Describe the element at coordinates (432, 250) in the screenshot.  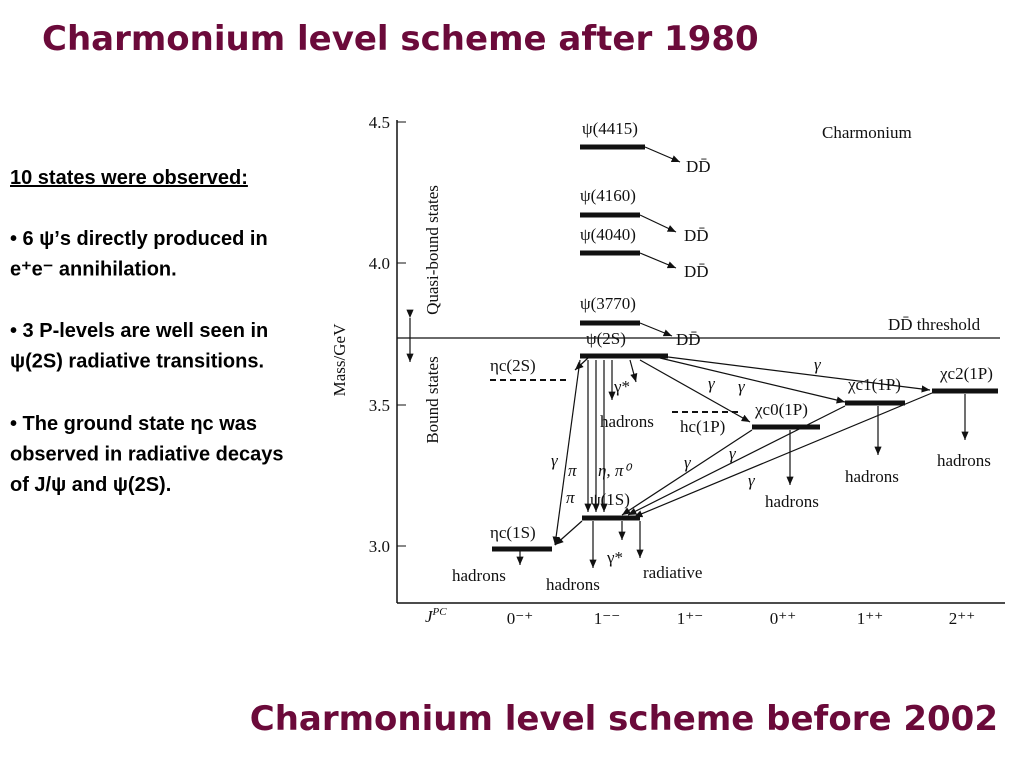
I see `region-label: Quasi-bound states` at that location.